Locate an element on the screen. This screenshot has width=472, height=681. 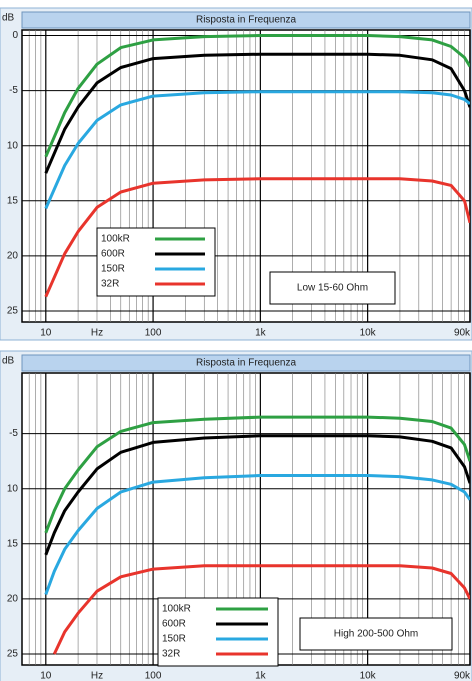
annotation: High 200-500 Ohm is located at coordinates (376, 634).